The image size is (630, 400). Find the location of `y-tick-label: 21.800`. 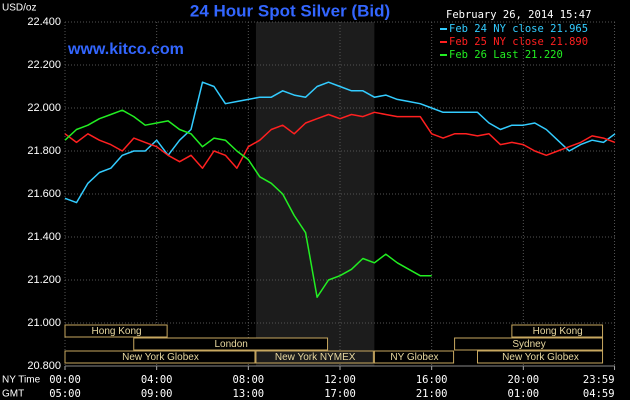

y-tick-label: 21.800 is located at coordinates (44, 151).